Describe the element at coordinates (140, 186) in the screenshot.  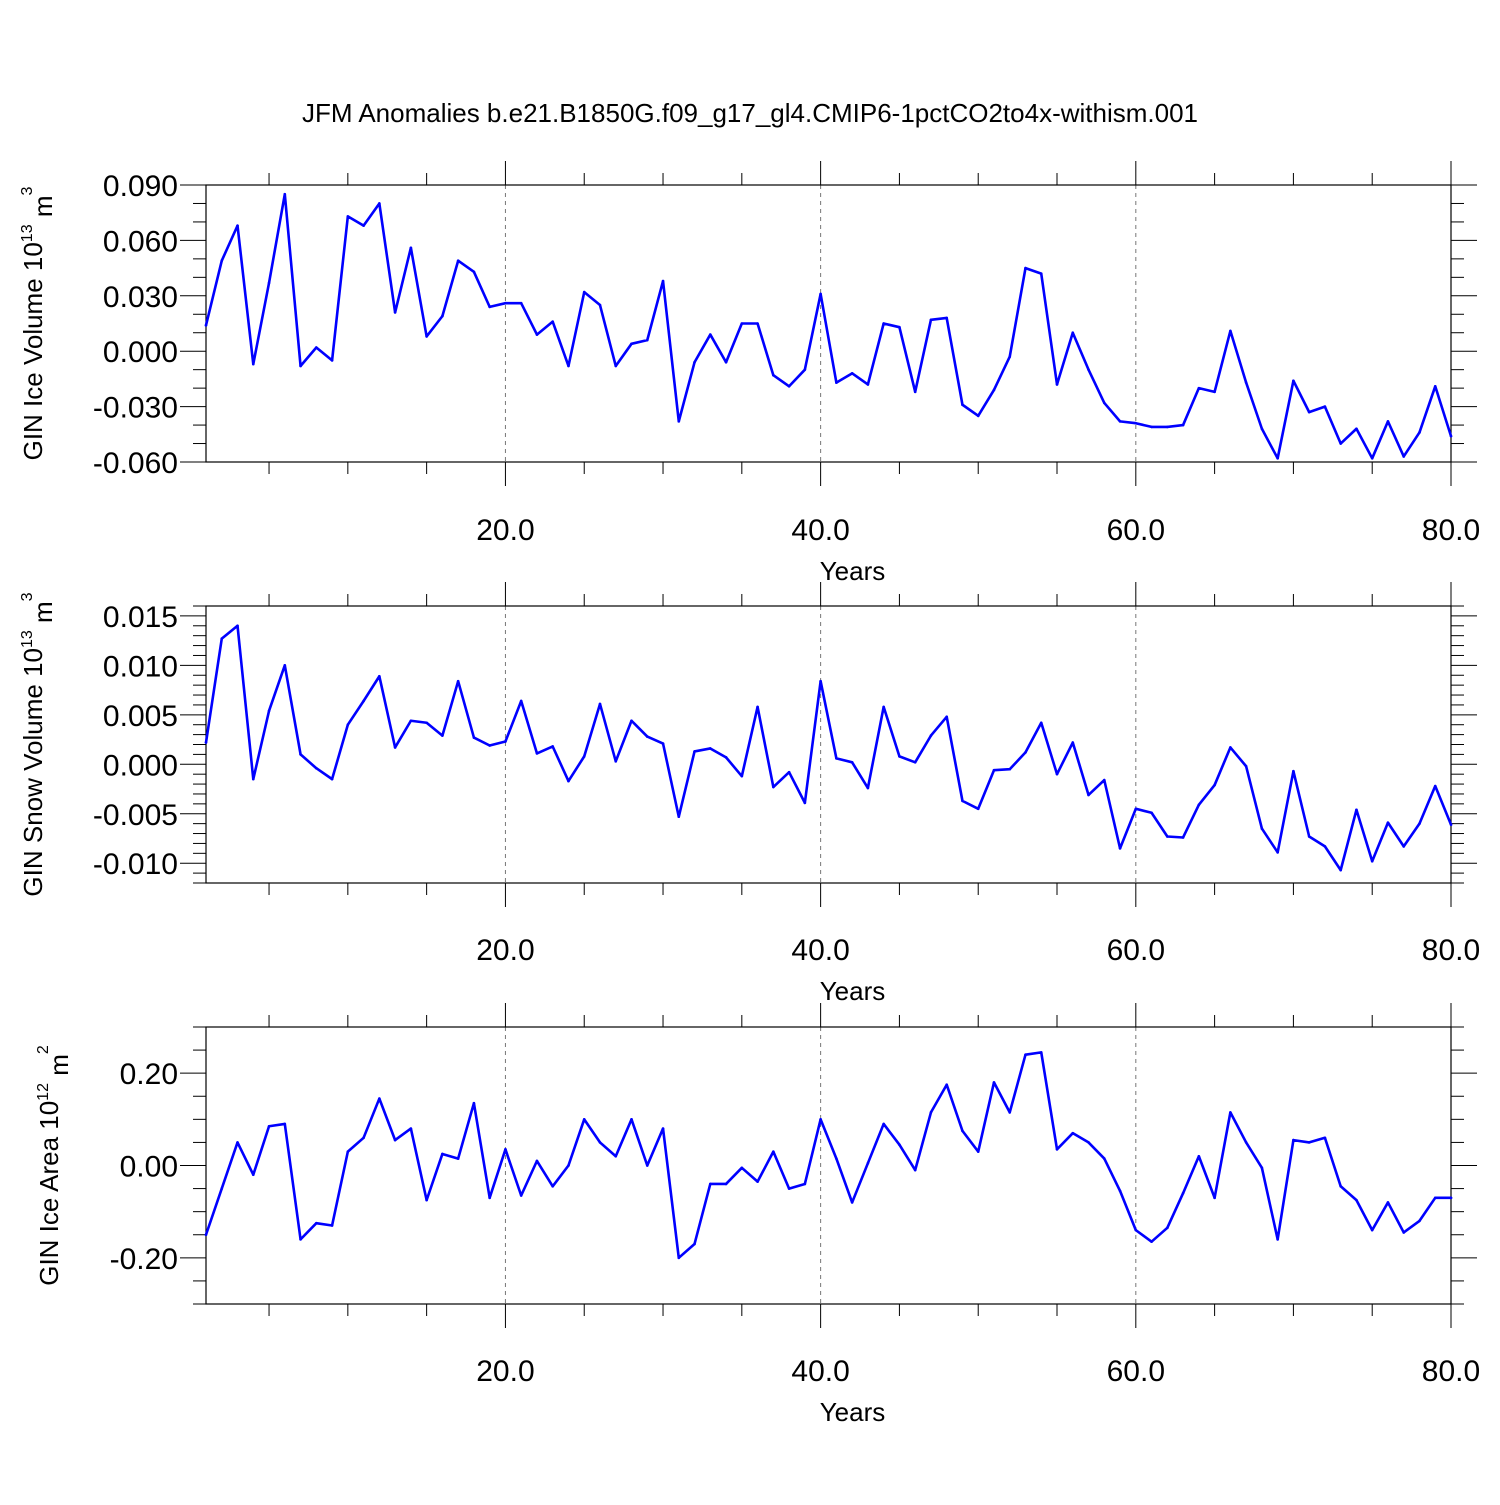
I see `y-tick-label: 0.090` at that location.